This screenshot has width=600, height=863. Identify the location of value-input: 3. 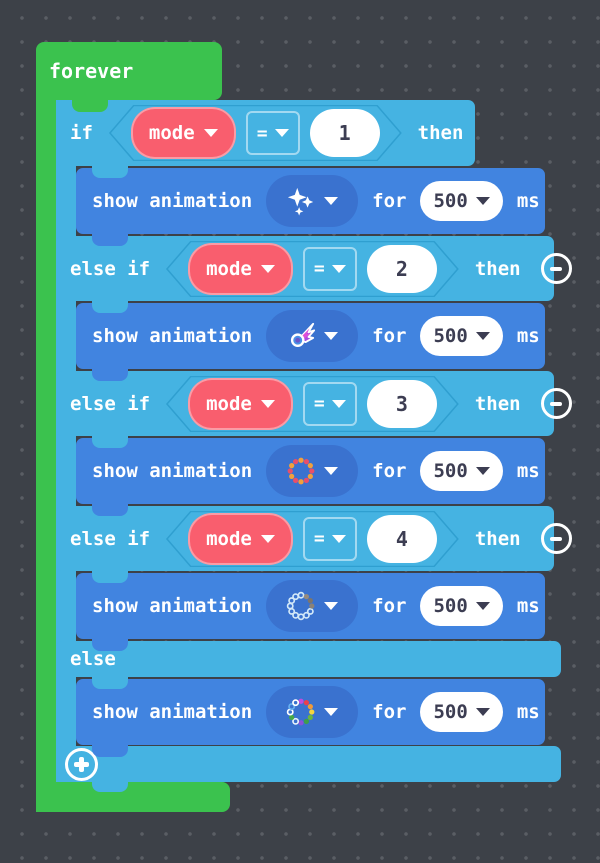
(401, 403).